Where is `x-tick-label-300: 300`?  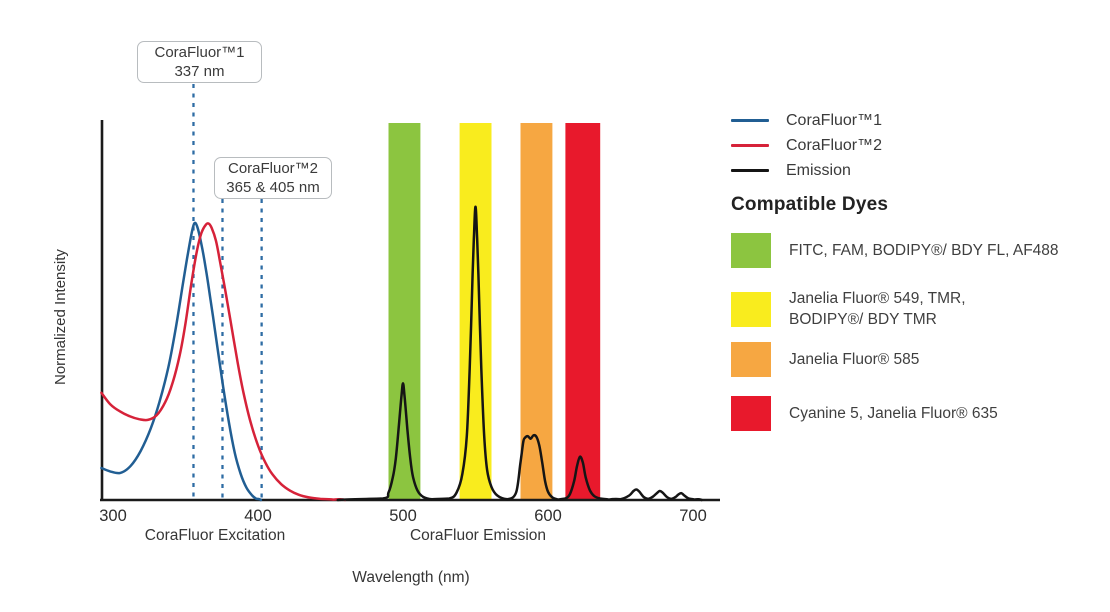
x-tick-label-300: 300 is located at coordinates (113, 516).